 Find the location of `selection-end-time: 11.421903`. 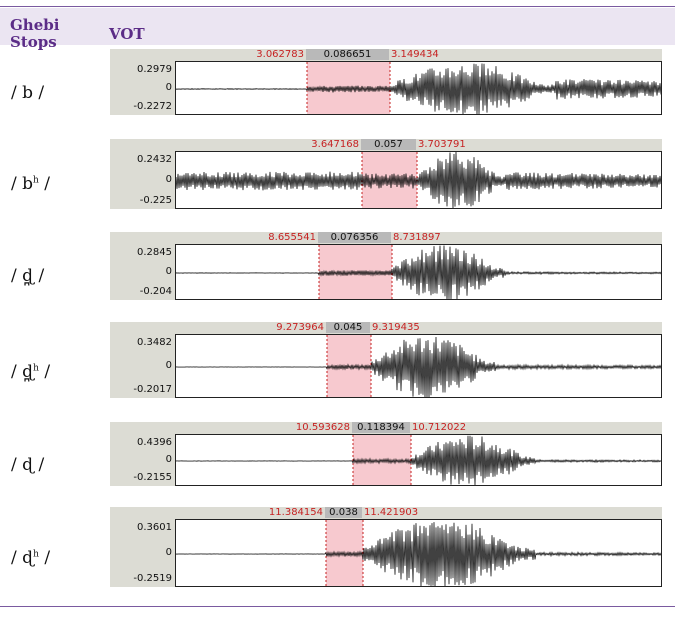

selection-end-time: 11.421903 is located at coordinates (391, 512).